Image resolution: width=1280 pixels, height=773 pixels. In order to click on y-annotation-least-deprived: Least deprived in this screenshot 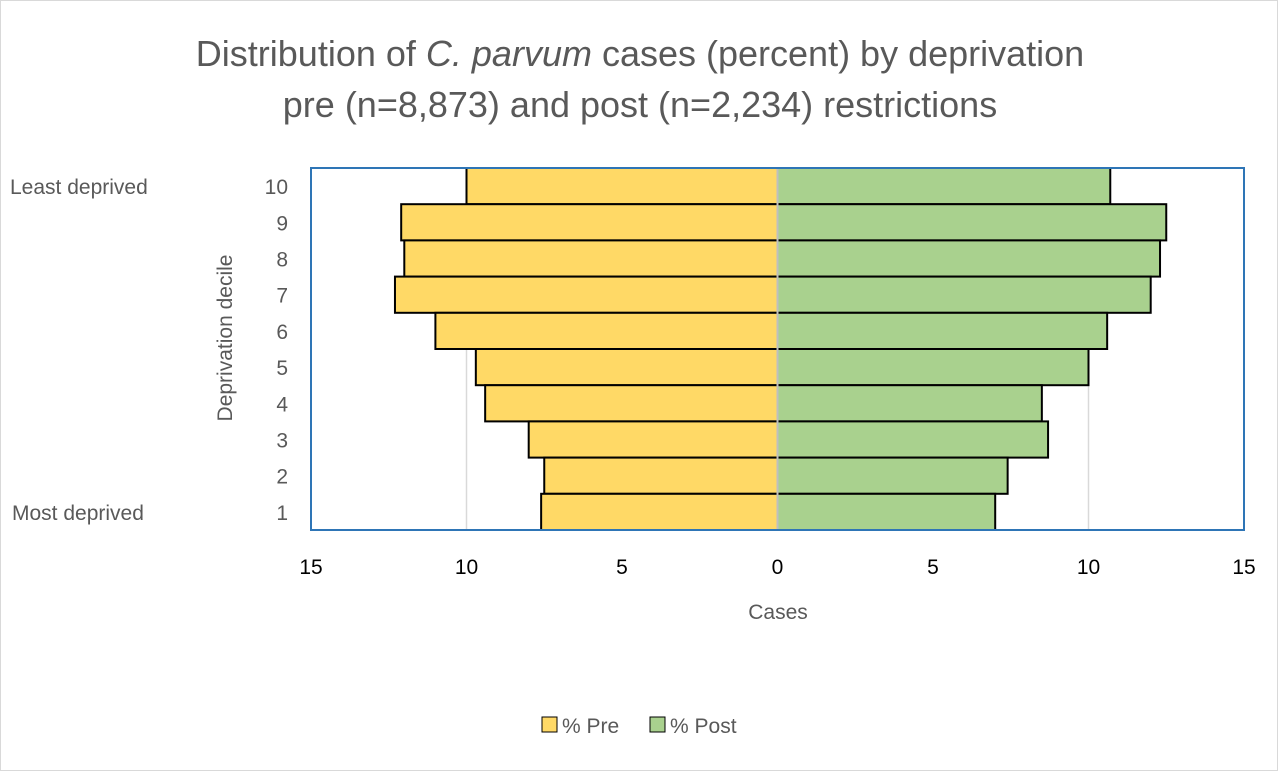, I will do `click(79, 187)`.